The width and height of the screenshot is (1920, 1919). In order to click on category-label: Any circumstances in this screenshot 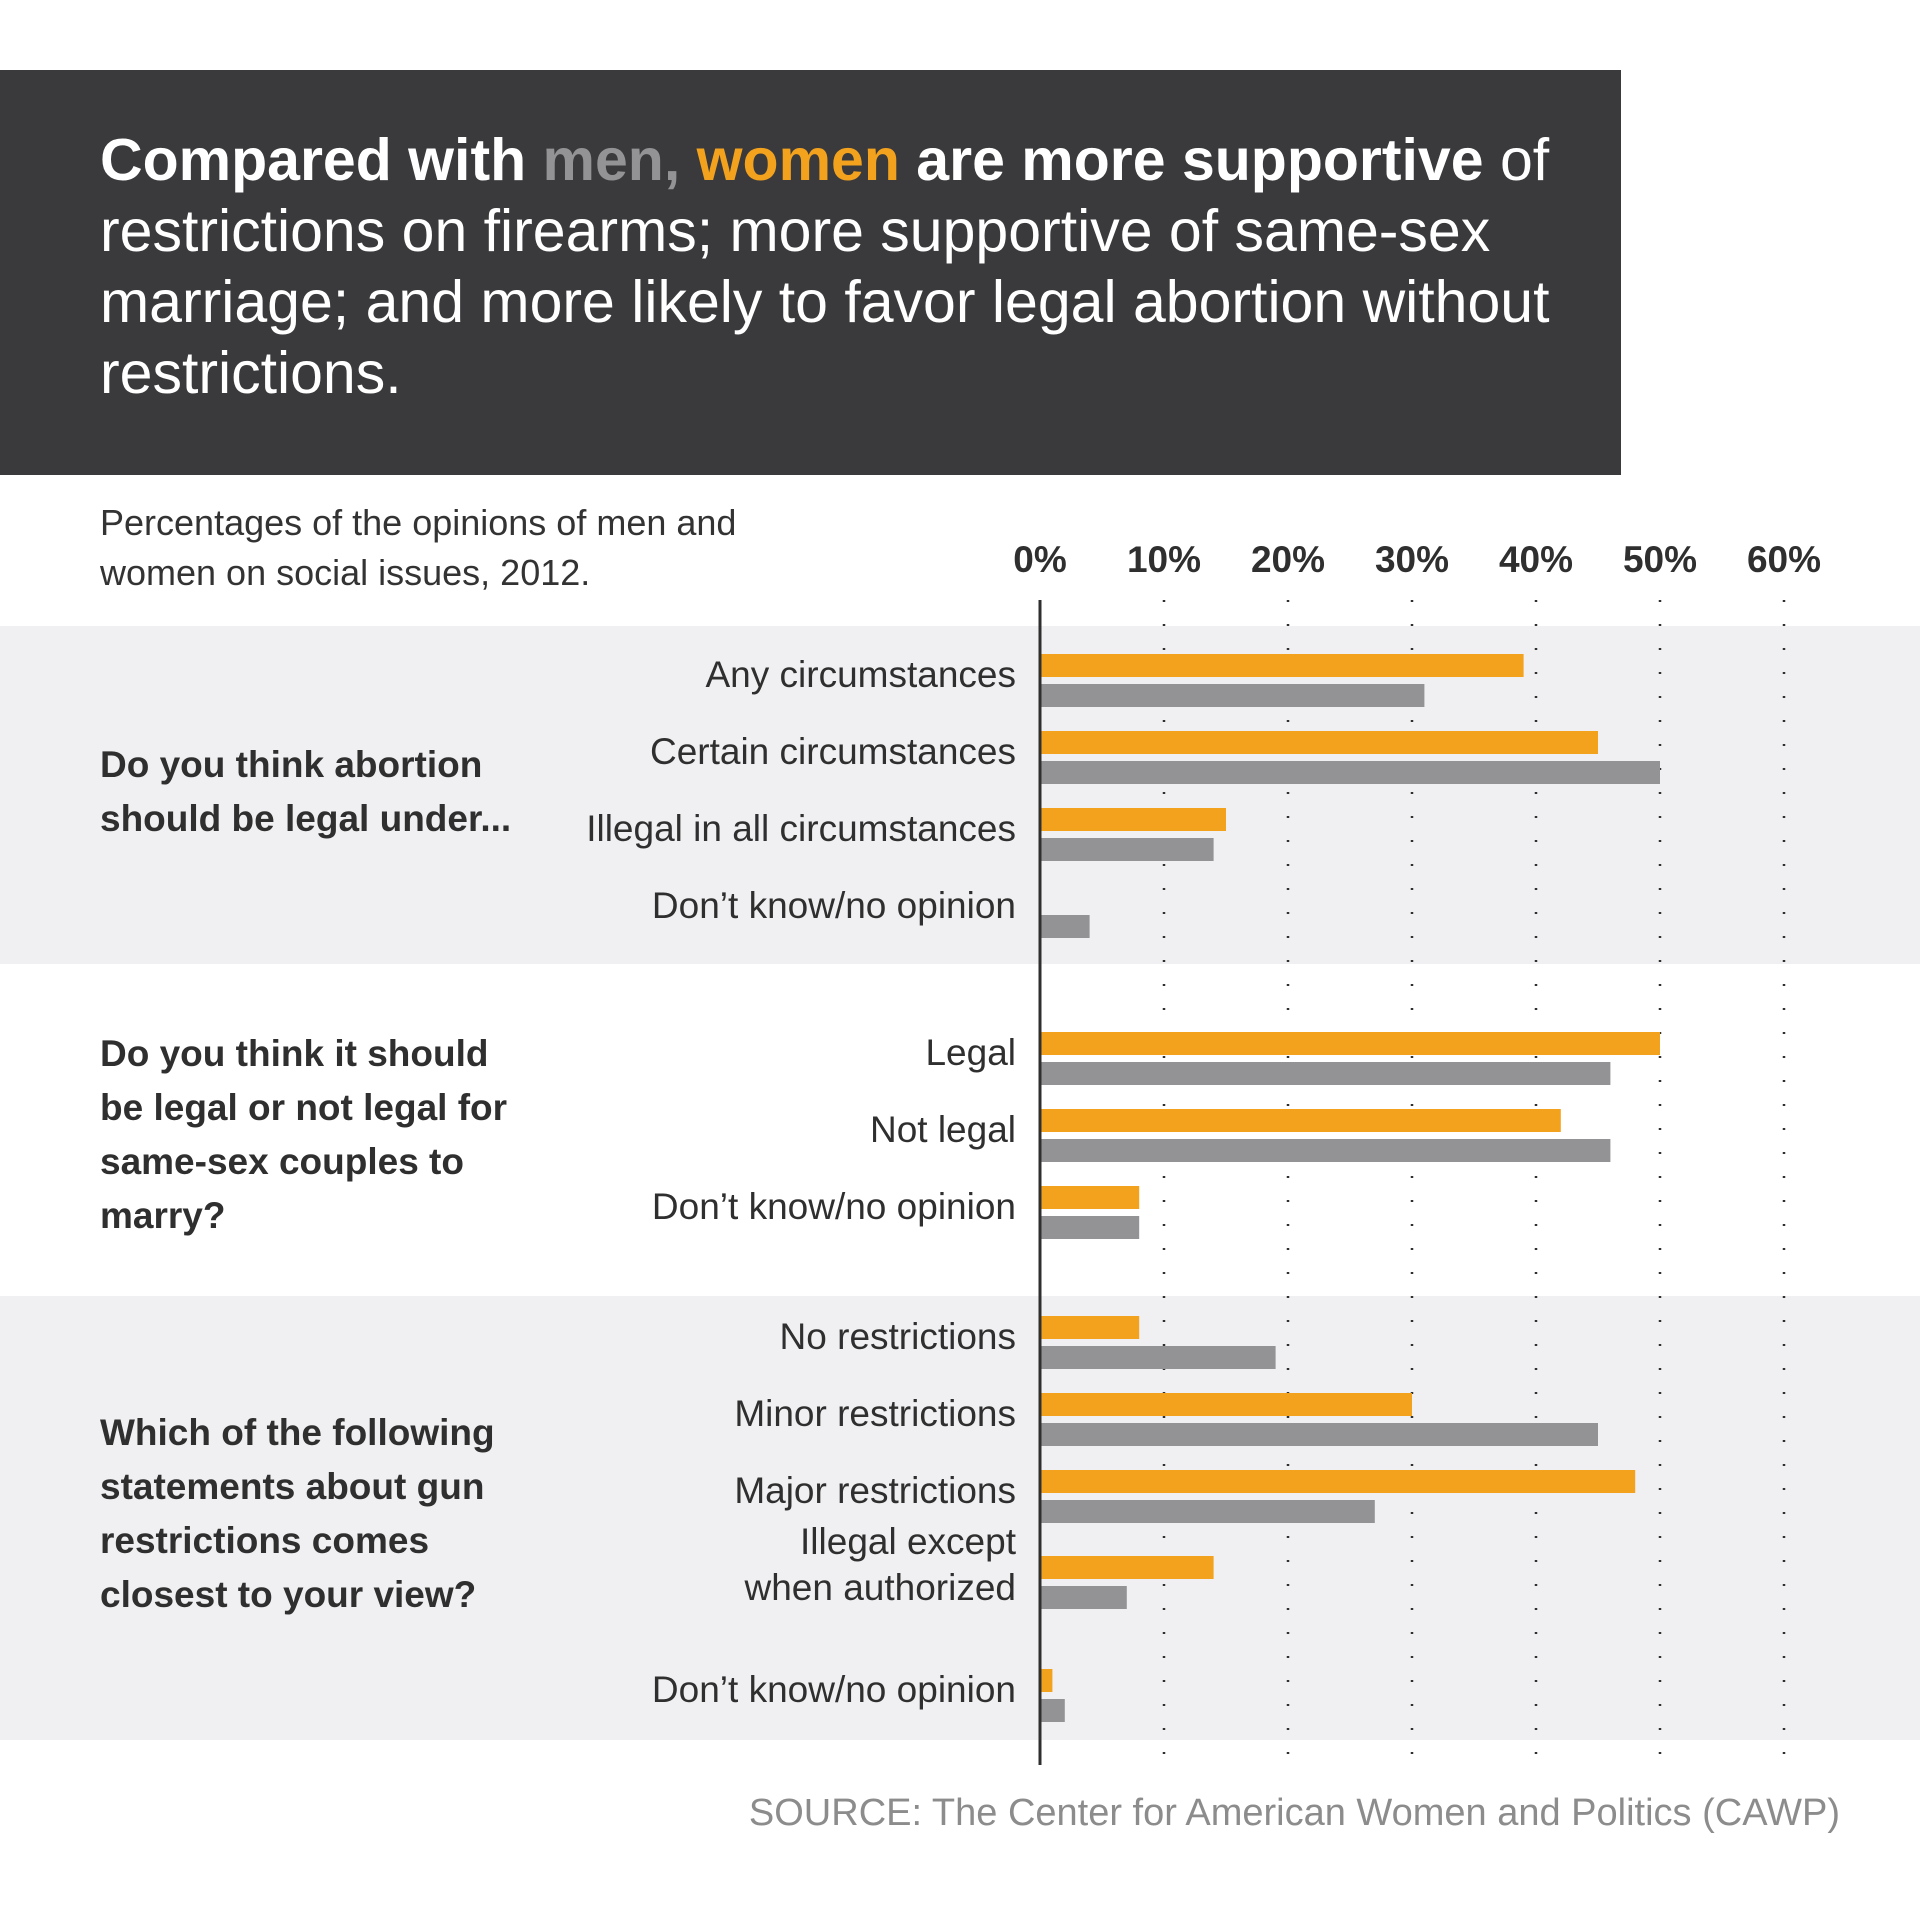, I will do `click(861, 674)`.